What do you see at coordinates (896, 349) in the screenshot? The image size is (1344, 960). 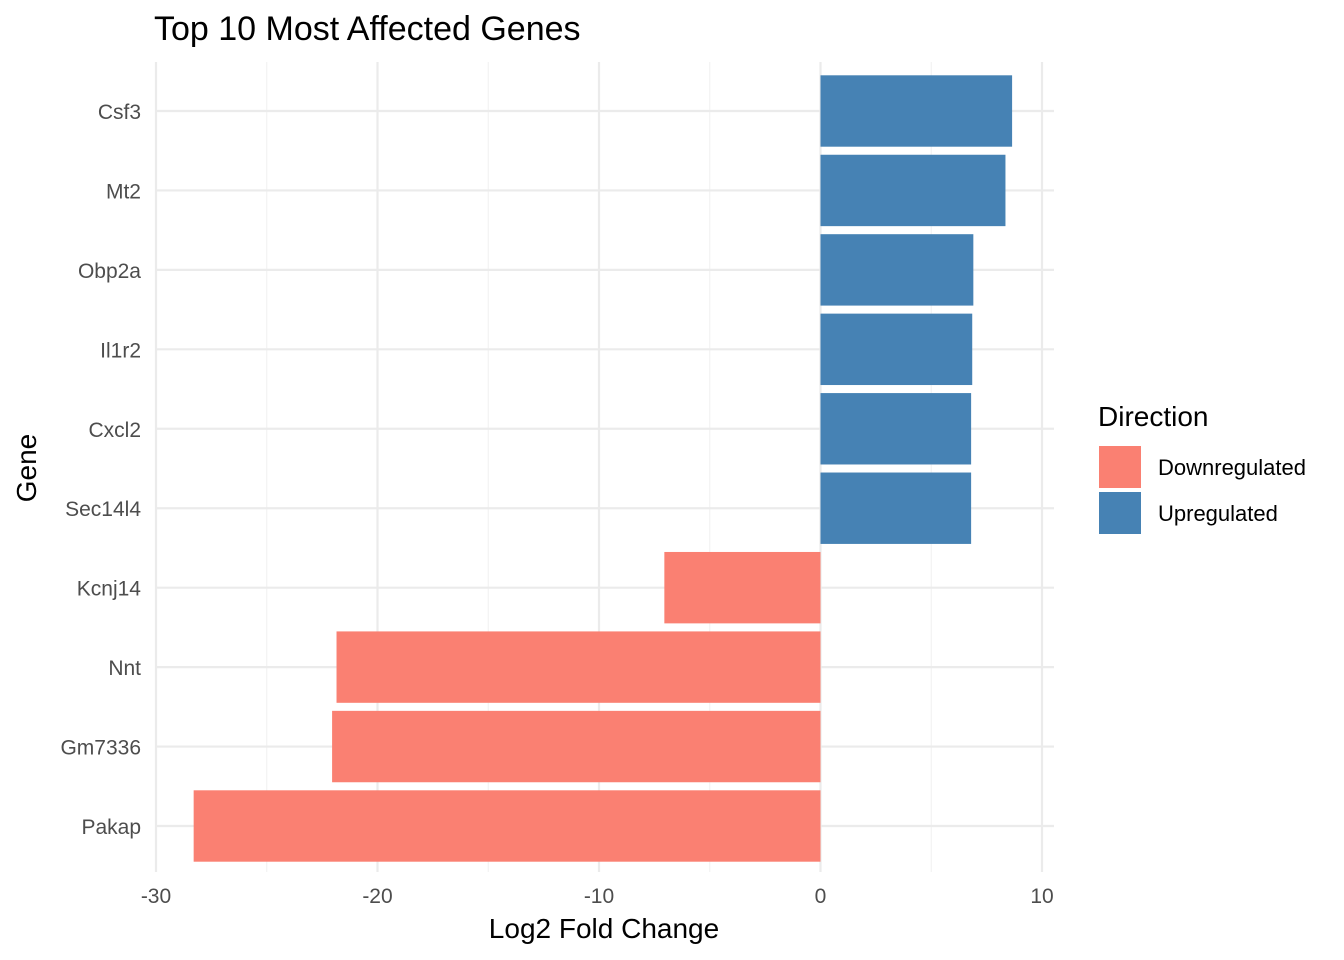 I see `bar-il1r2` at bounding box center [896, 349].